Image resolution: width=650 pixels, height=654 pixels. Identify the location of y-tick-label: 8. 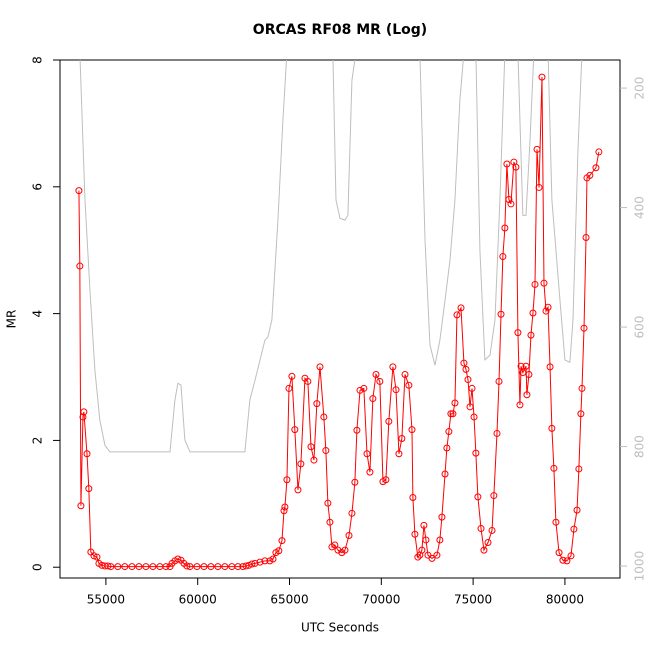
(38, 60).